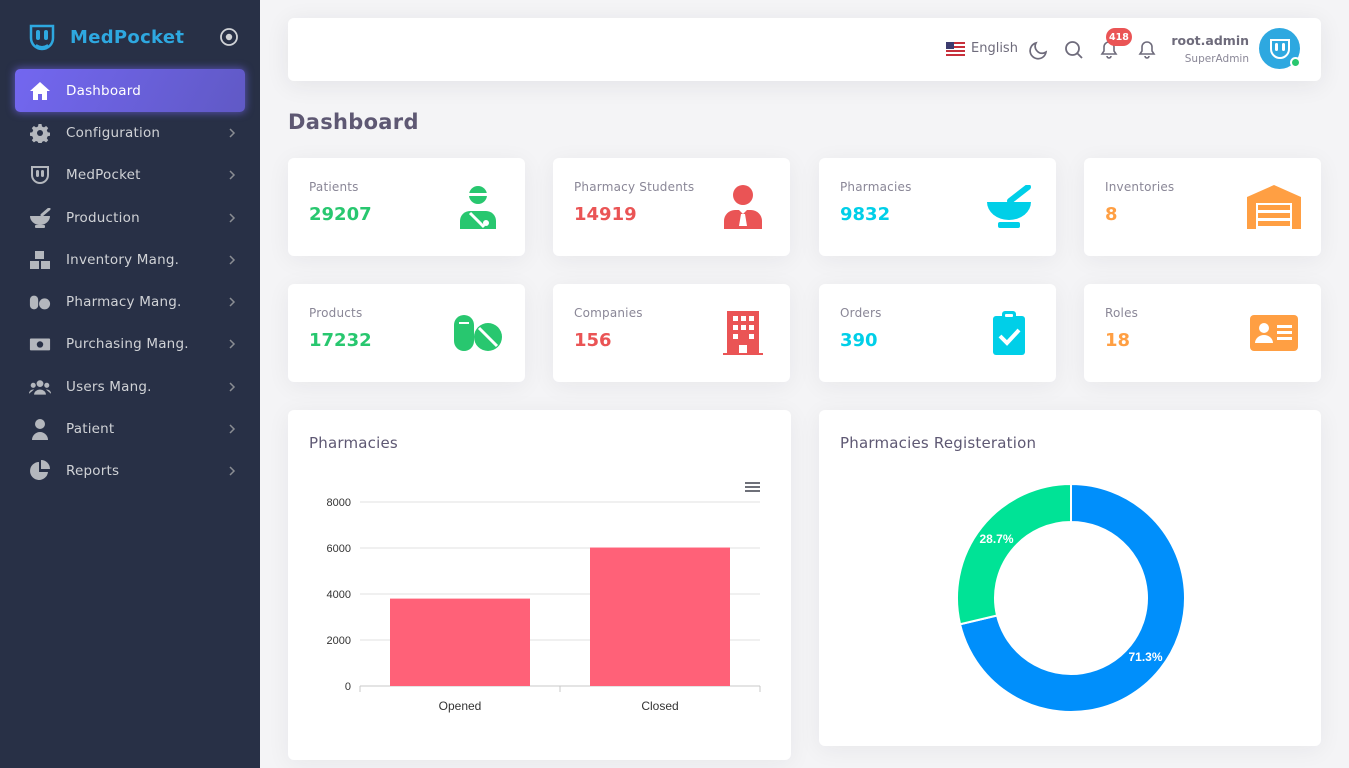  What do you see at coordinates (1122, 313) in the screenshot?
I see `stat-label: Roles` at bounding box center [1122, 313].